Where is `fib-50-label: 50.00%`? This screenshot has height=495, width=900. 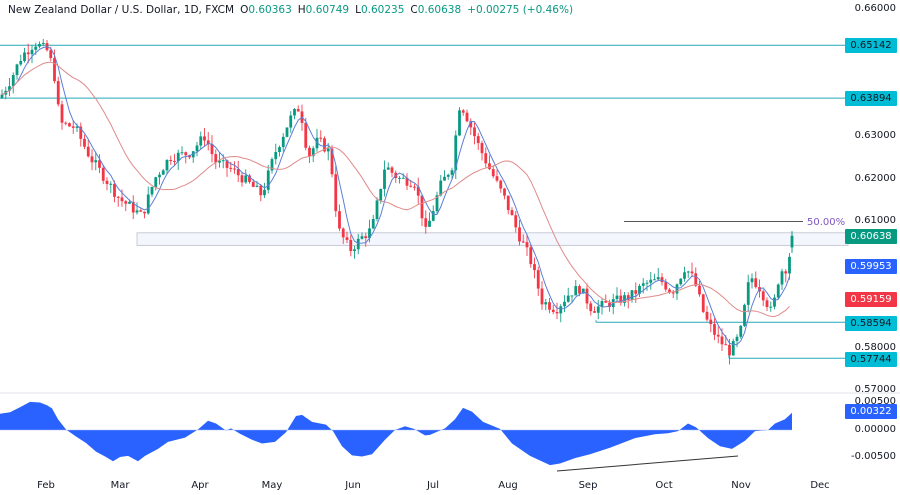
fib-50-label: 50.00% is located at coordinates (826, 222).